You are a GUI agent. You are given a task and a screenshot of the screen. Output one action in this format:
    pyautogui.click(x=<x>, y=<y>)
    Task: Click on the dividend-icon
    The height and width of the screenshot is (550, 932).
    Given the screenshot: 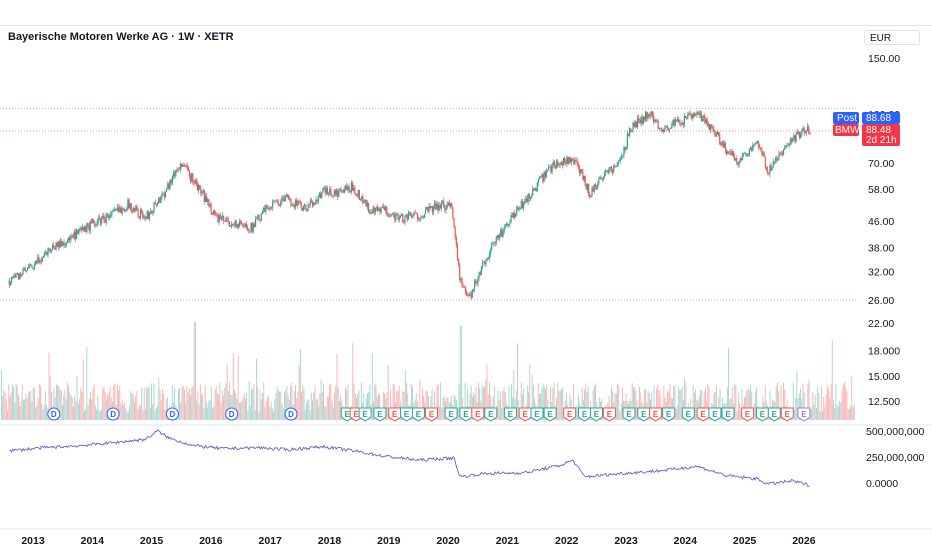 What is the action you would take?
    pyautogui.click(x=113, y=414)
    